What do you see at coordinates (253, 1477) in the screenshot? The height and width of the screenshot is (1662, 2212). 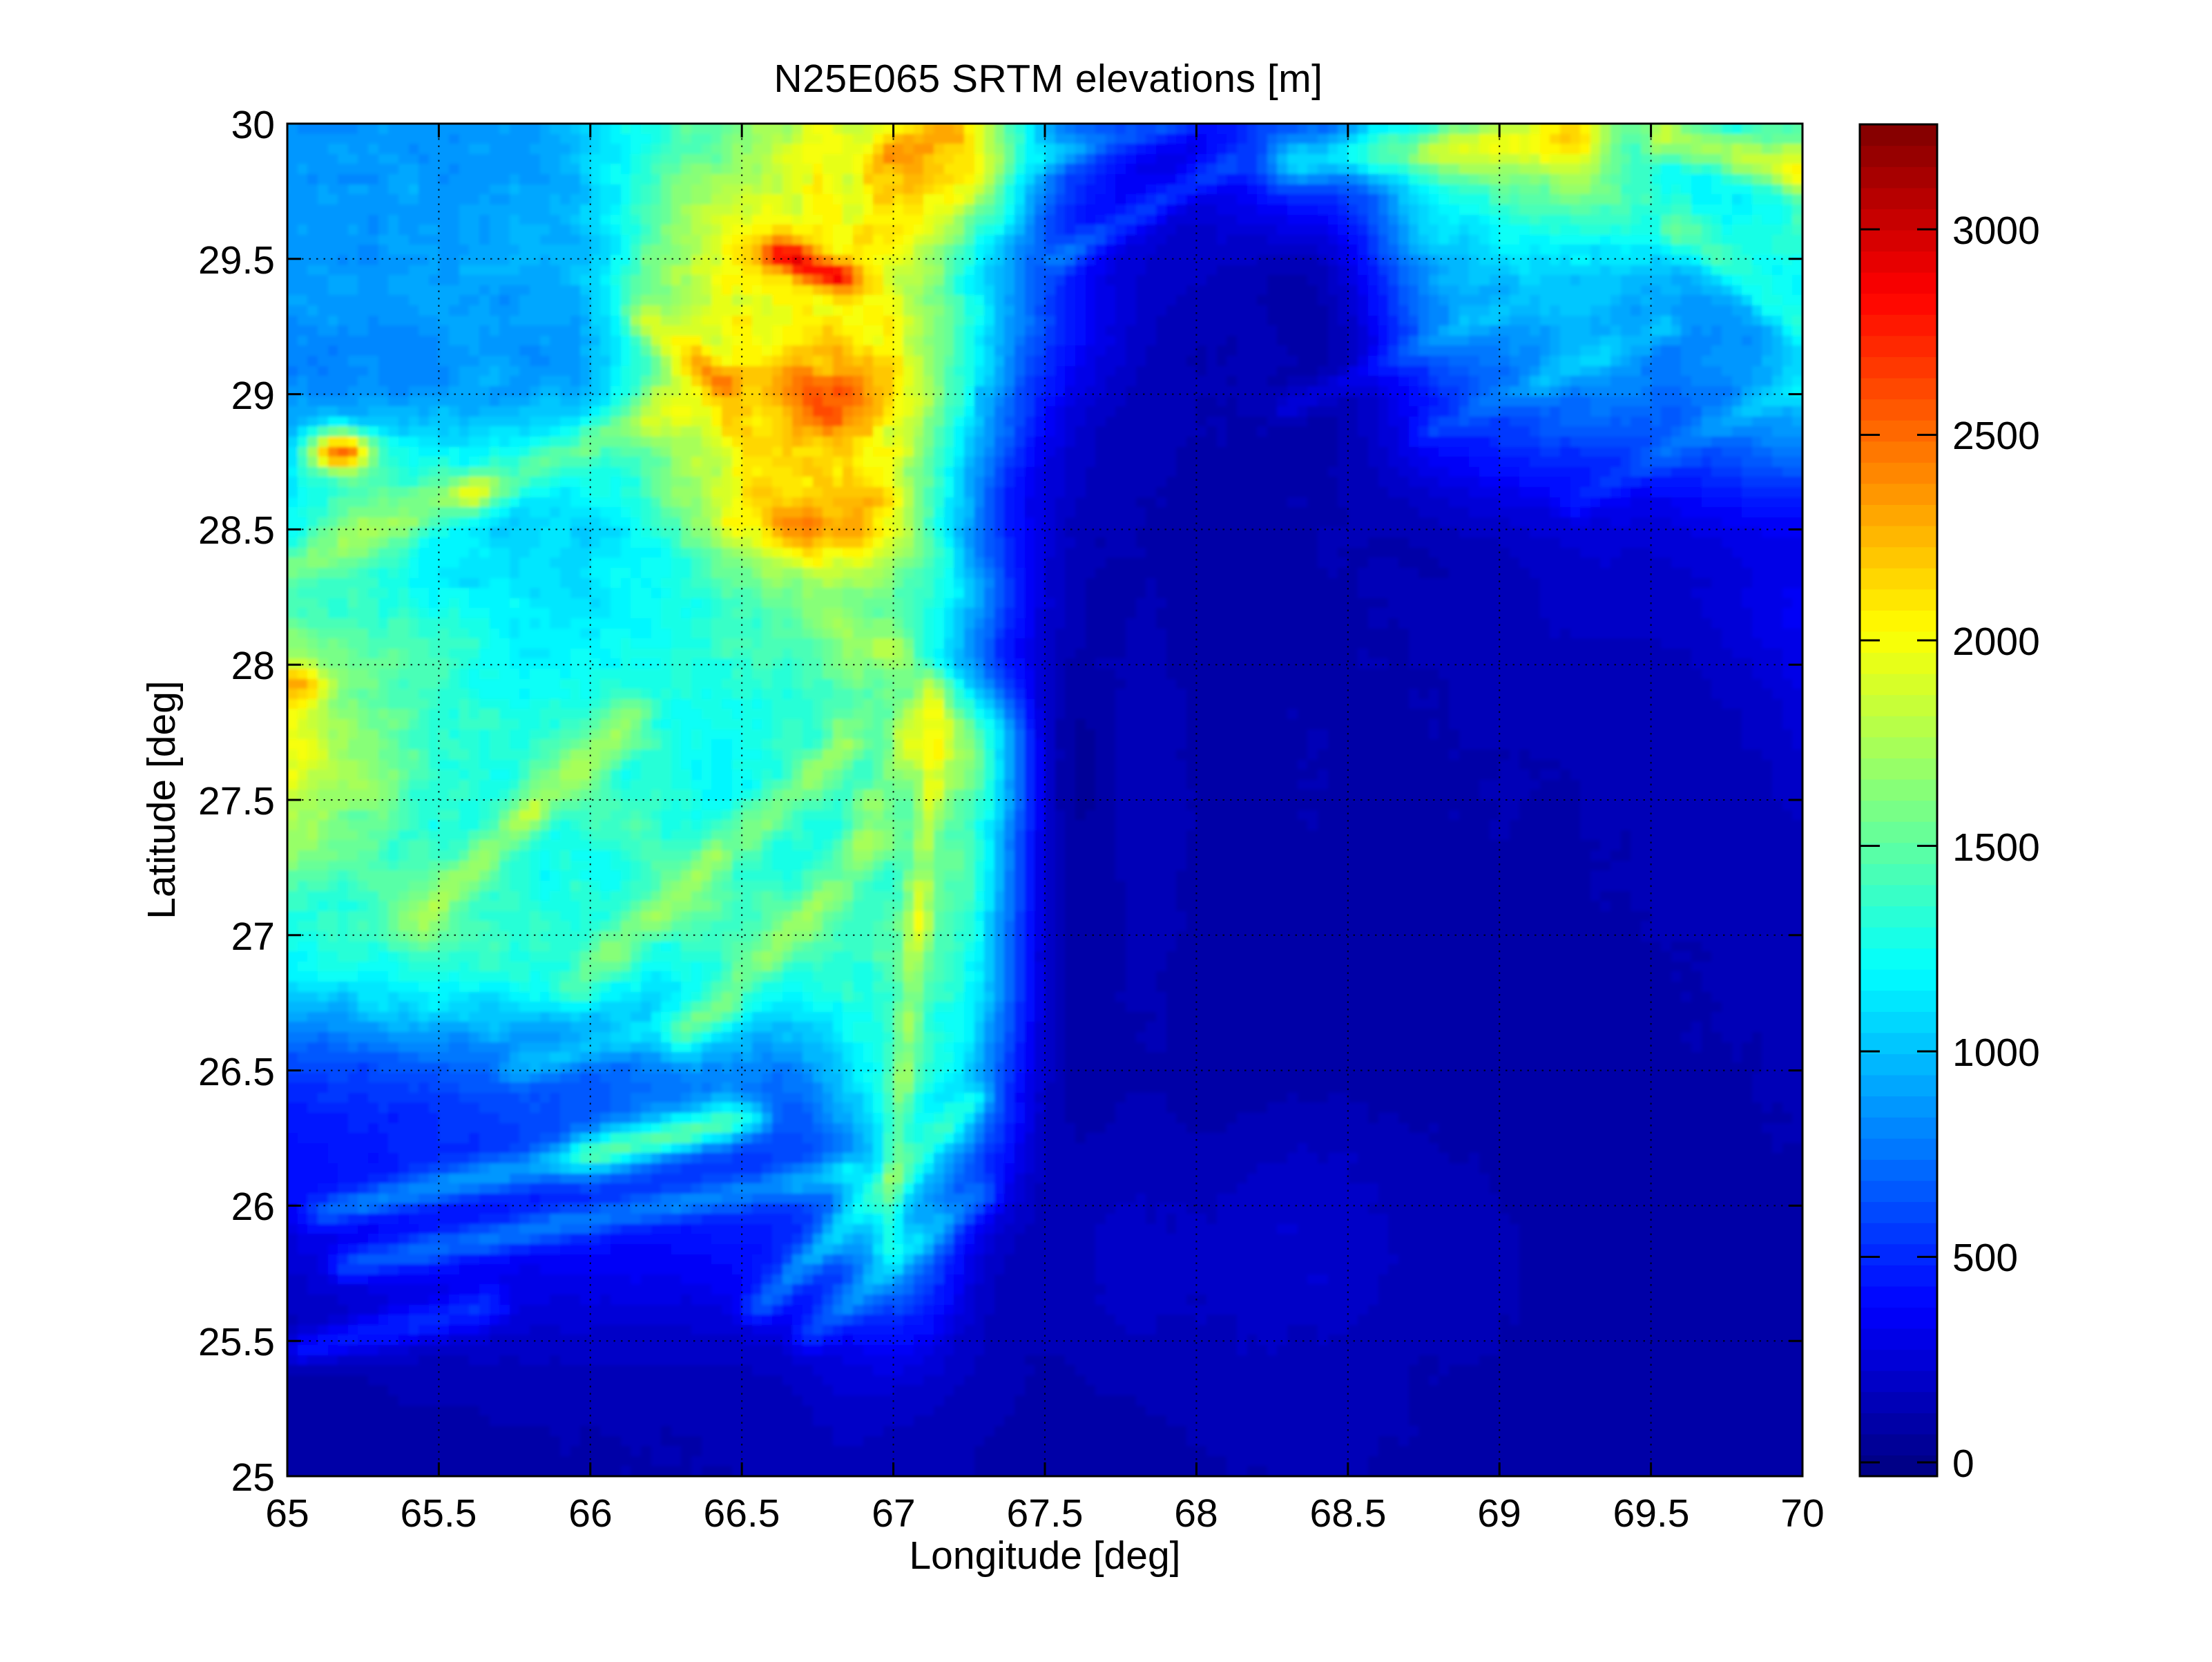 I see `svg-text: 25` at bounding box center [253, 1477].